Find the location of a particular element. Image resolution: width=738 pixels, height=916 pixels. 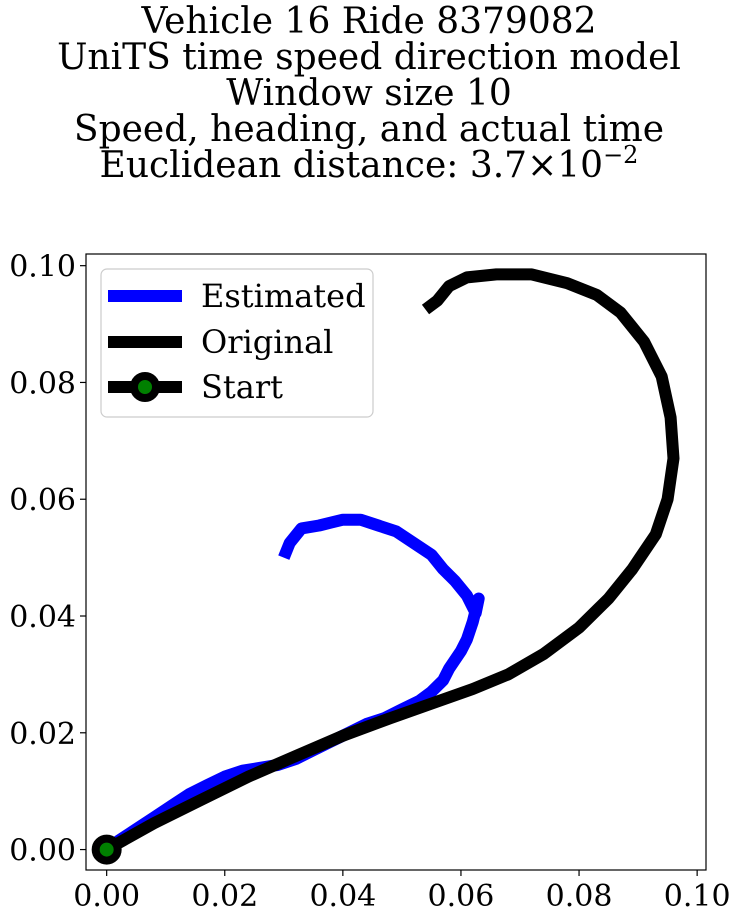

legend-label-estimated: Estimated is located at coordinates (283, 296).